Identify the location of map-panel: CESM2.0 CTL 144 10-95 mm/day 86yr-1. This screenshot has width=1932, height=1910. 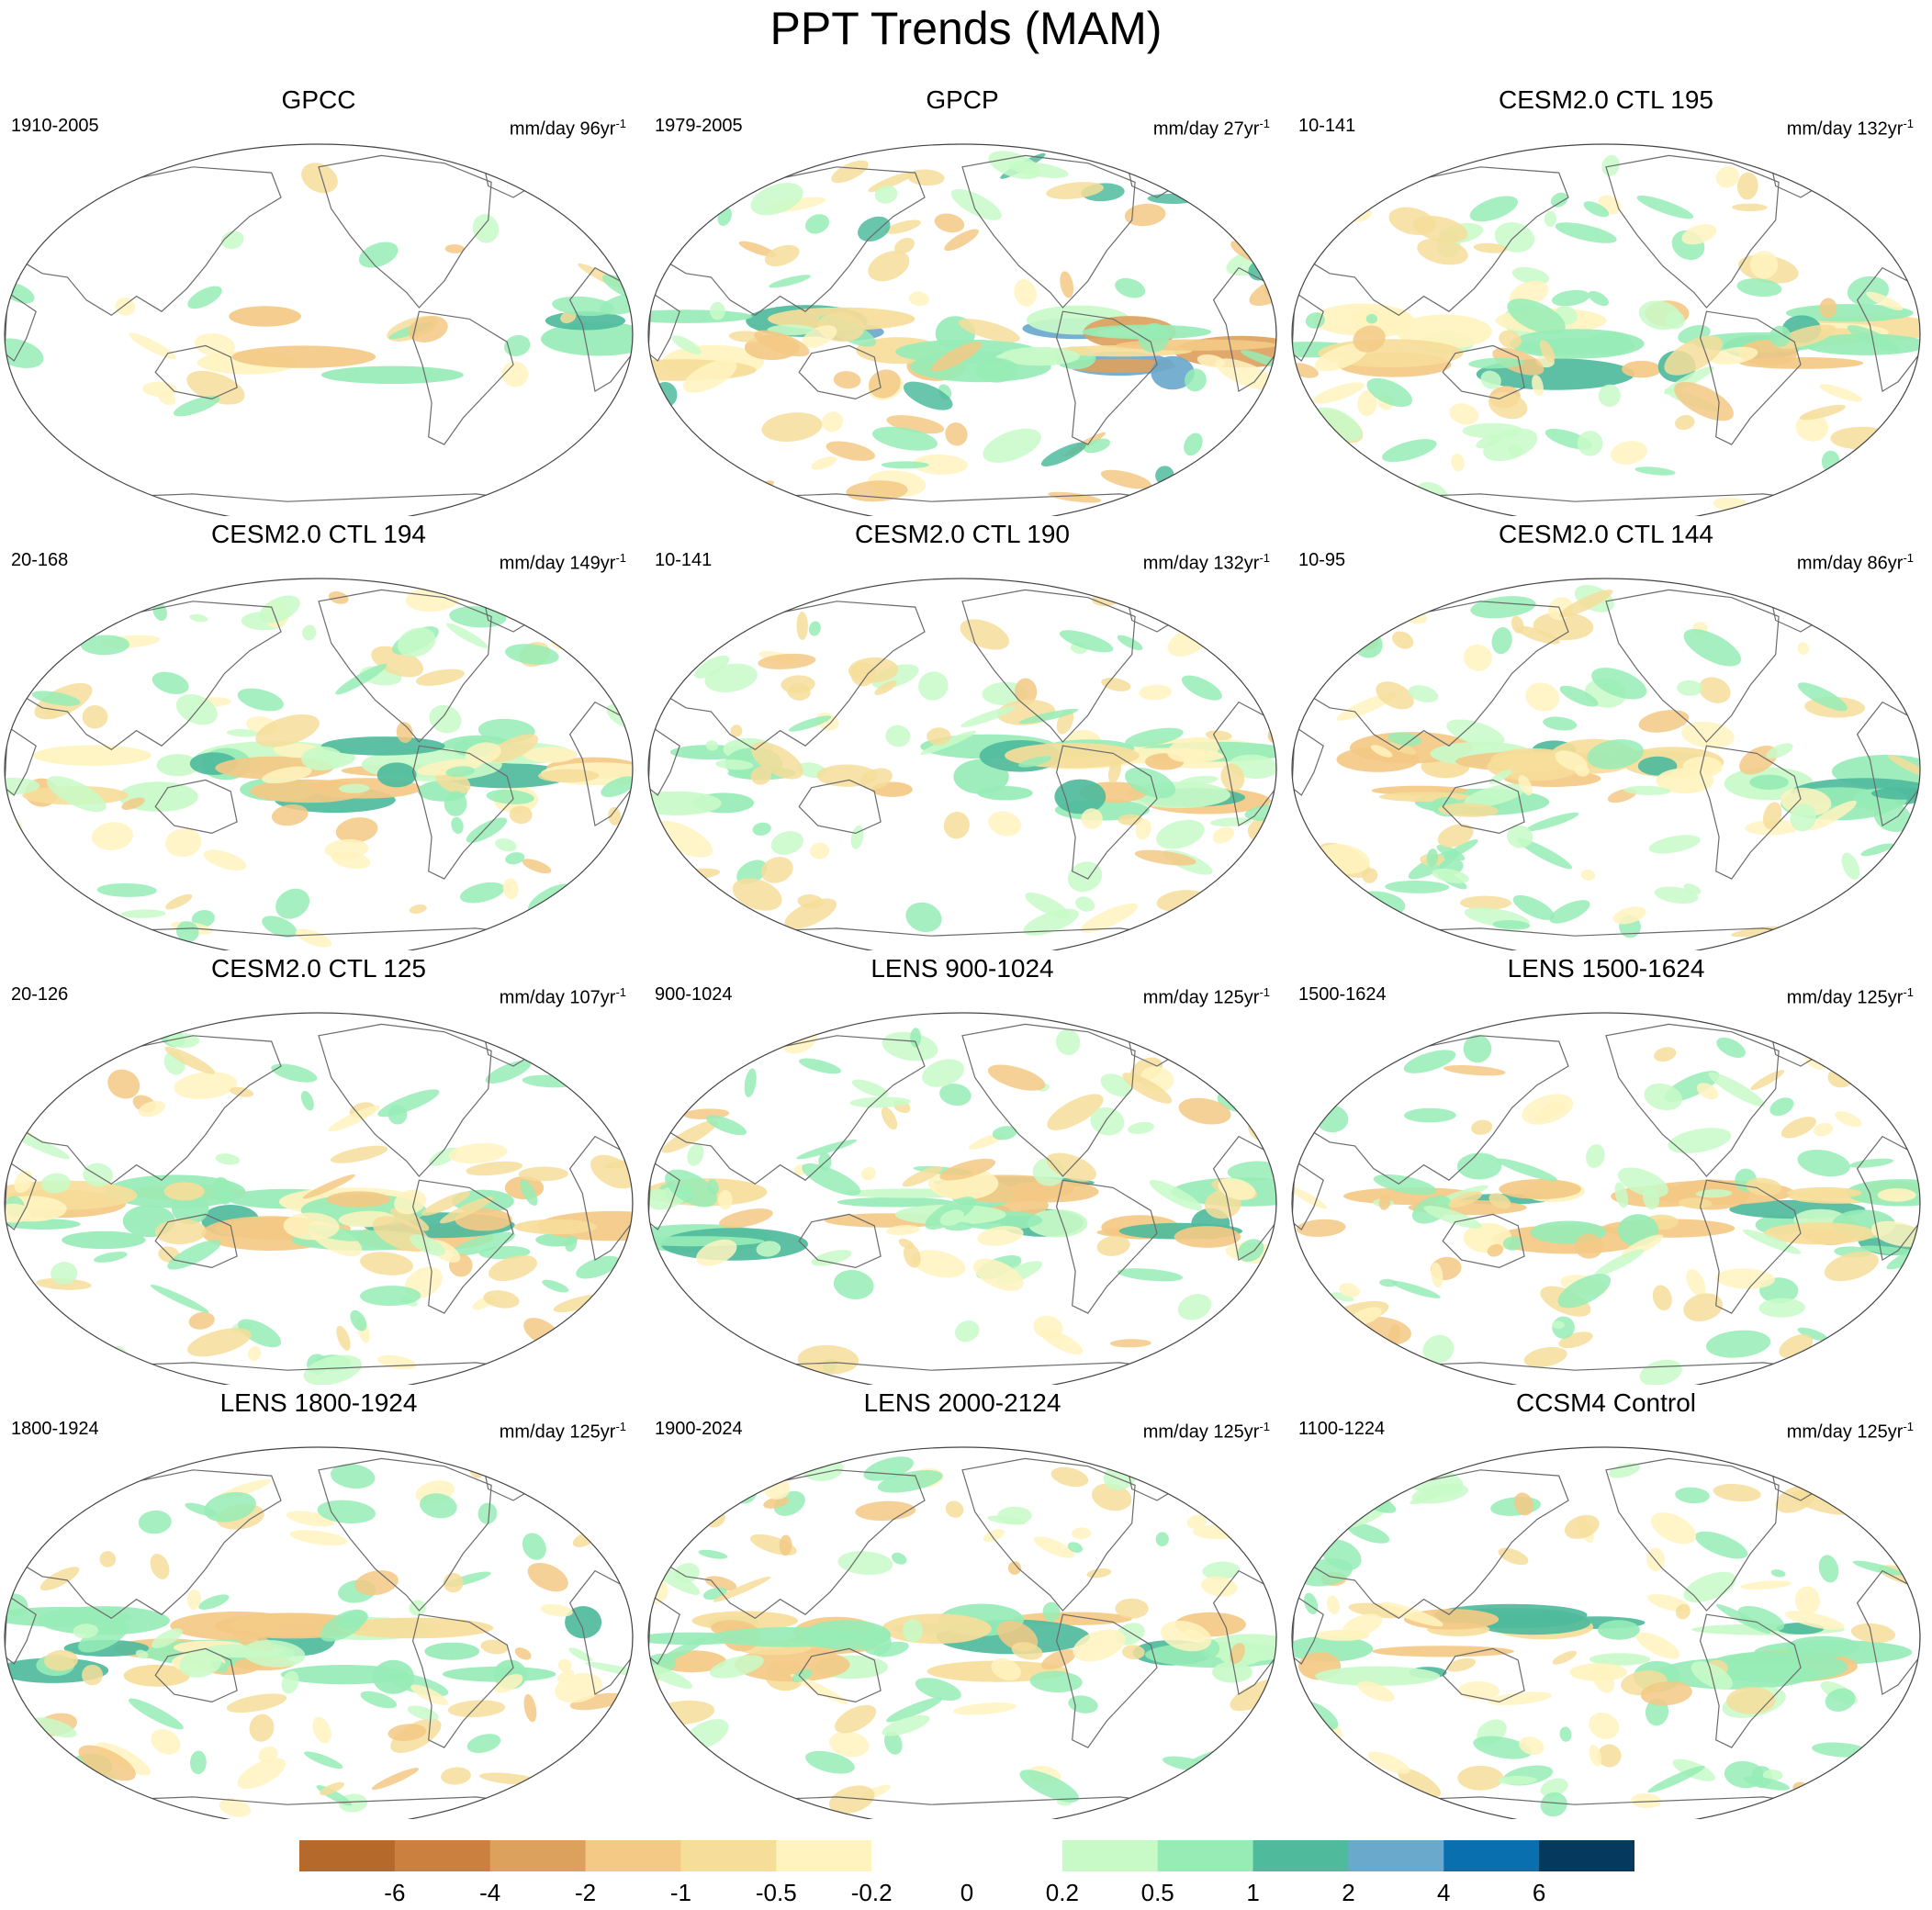
(1606, 734).